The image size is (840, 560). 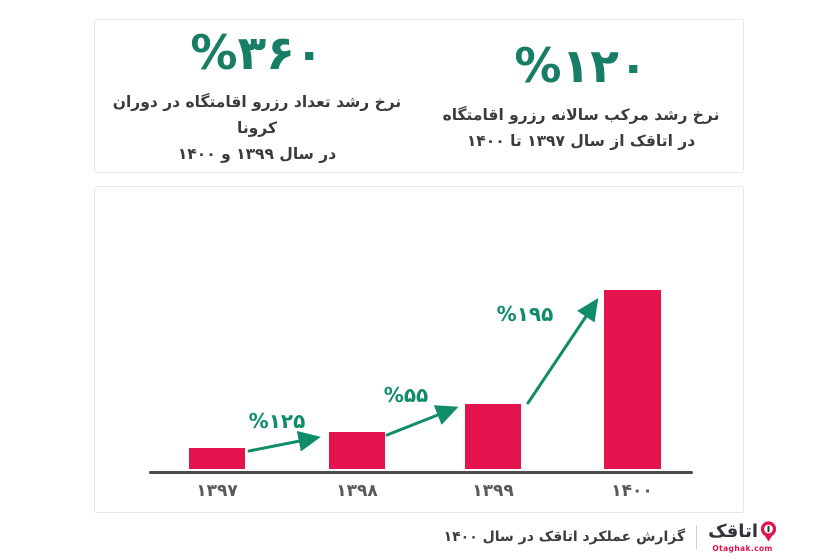 I want to click on growth-label-55: %۵۵, so click(x=406, y=395).